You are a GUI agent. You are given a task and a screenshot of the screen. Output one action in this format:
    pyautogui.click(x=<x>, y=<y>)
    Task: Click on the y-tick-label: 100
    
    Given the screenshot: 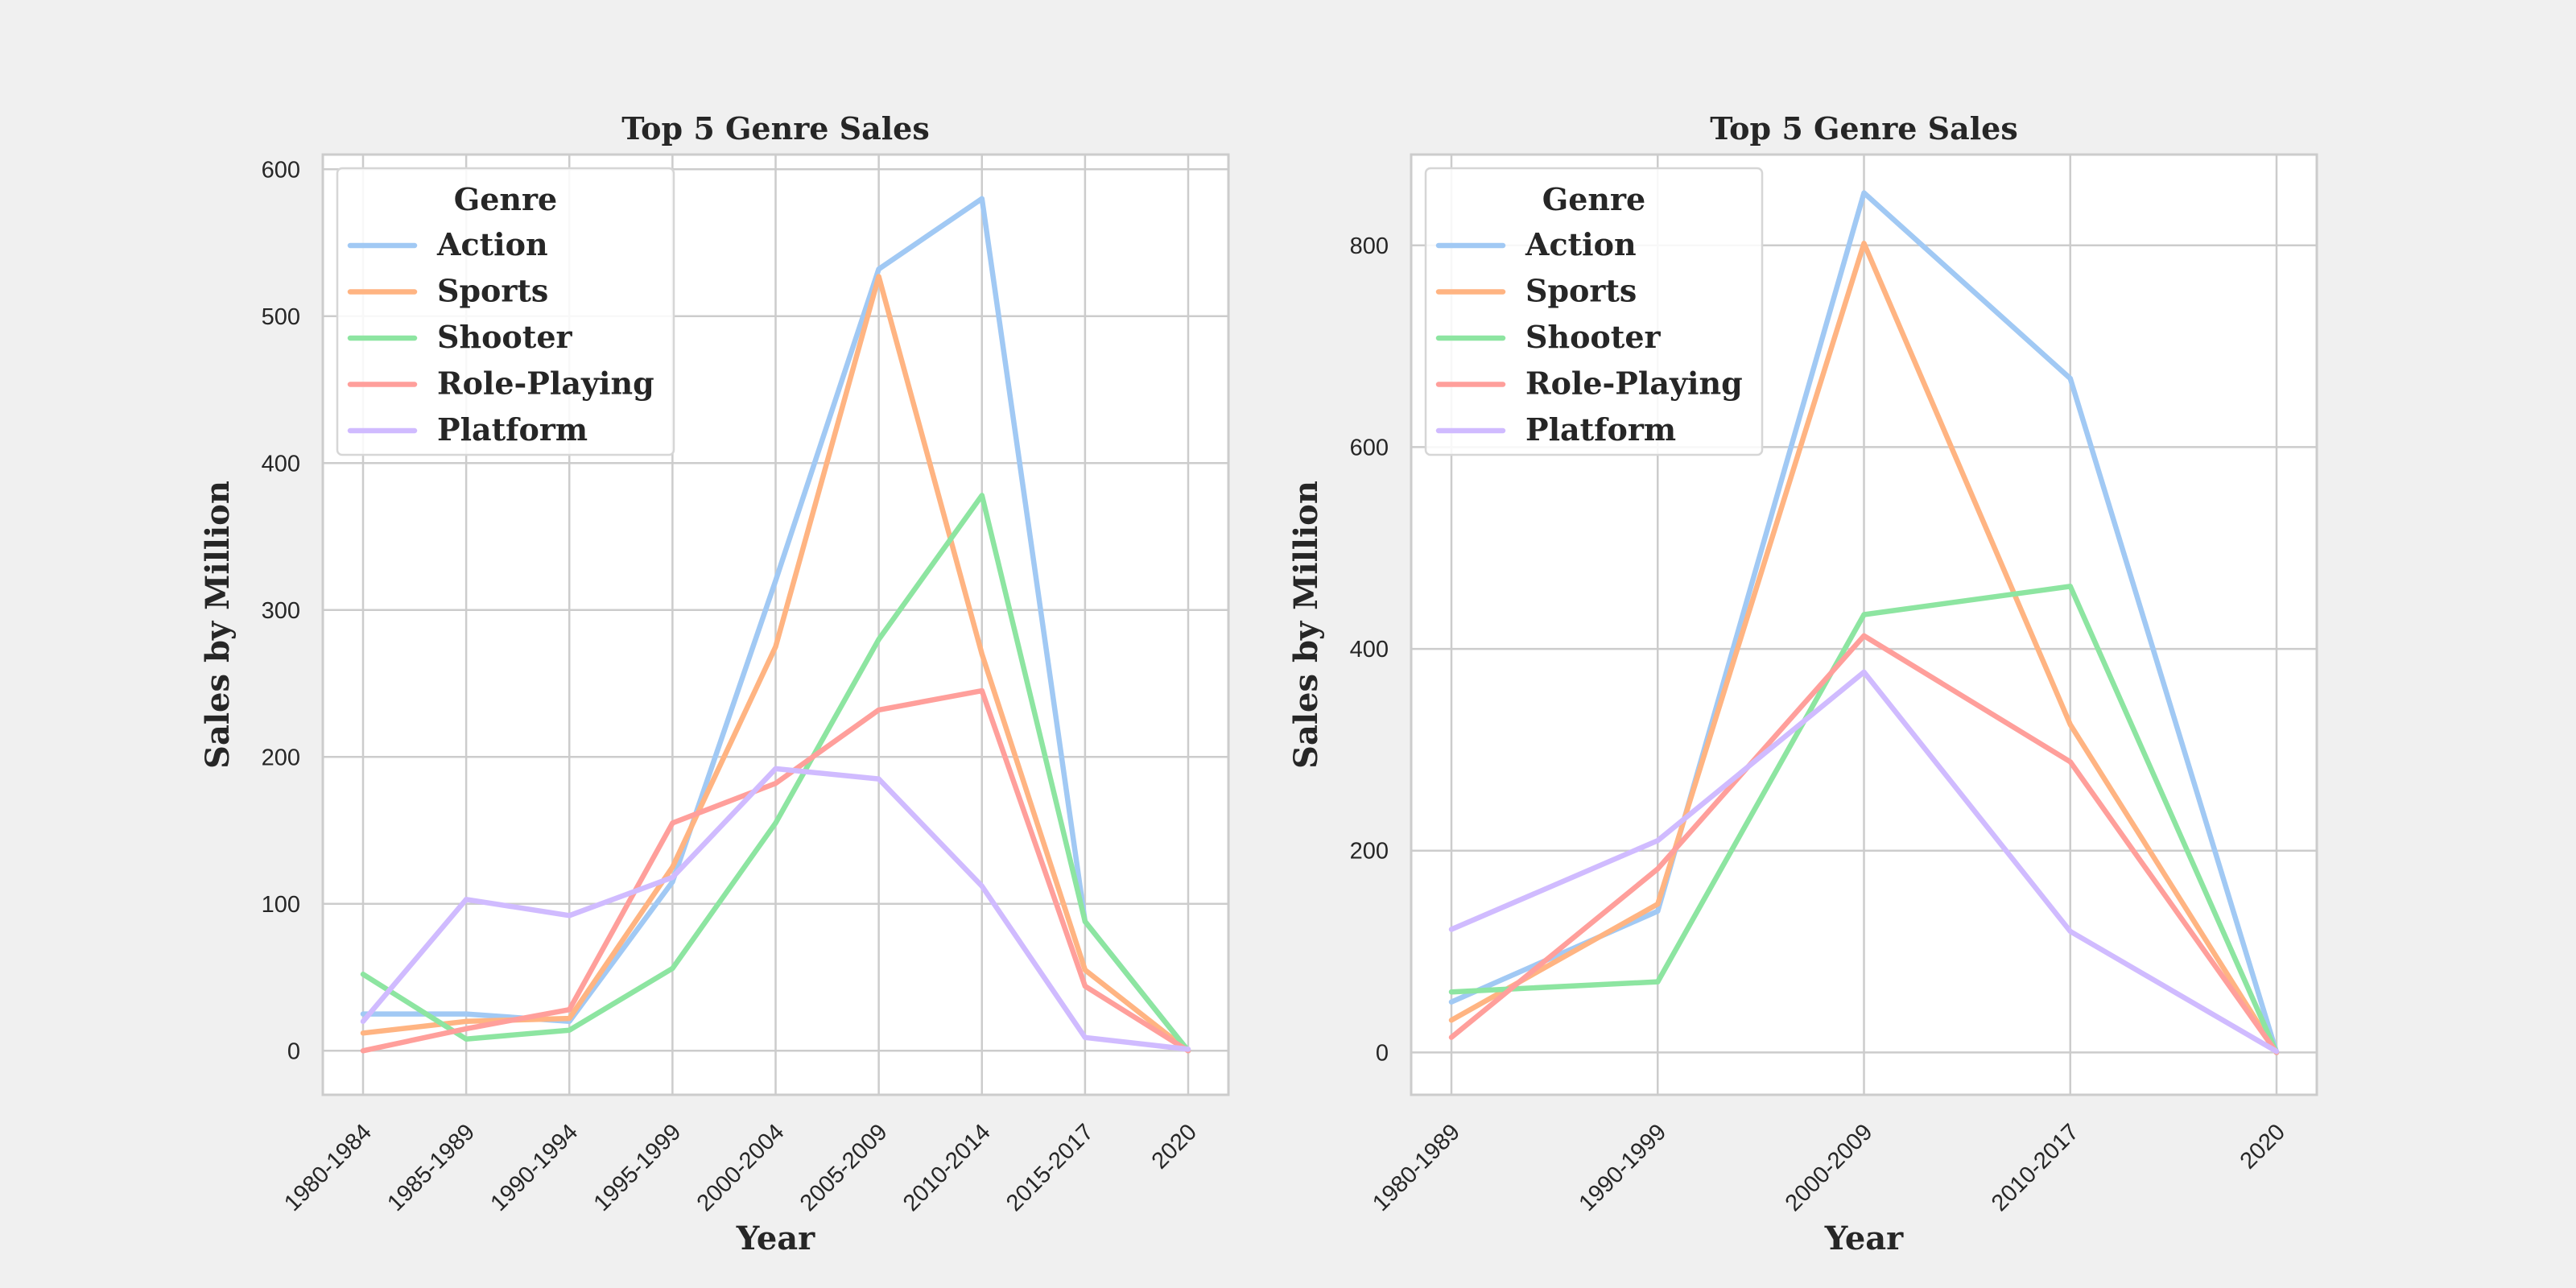 What is the action you would take?
    pyautogui.click(x=281, y=905)
    